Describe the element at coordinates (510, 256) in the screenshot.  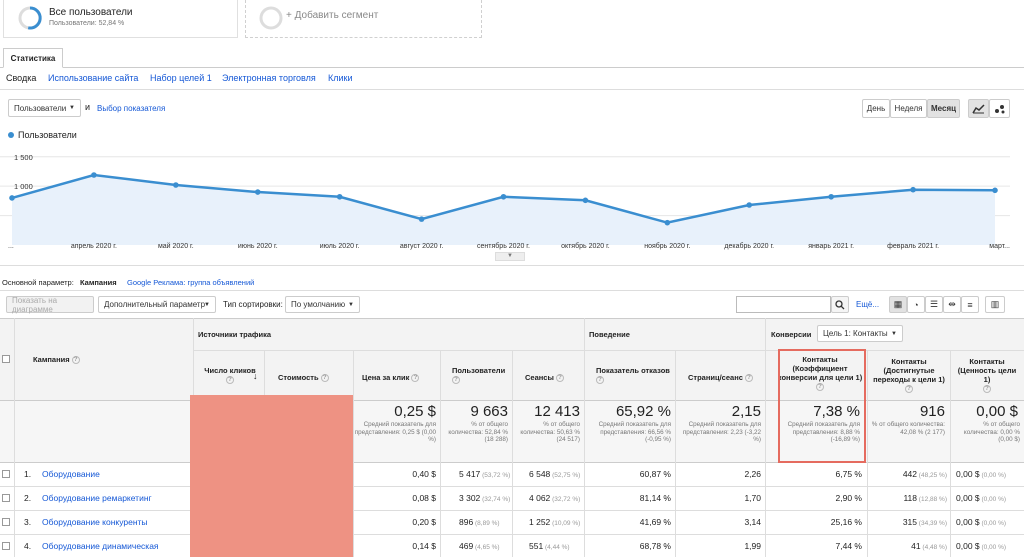
I see `chart-resize-handle: ▼` at that location.